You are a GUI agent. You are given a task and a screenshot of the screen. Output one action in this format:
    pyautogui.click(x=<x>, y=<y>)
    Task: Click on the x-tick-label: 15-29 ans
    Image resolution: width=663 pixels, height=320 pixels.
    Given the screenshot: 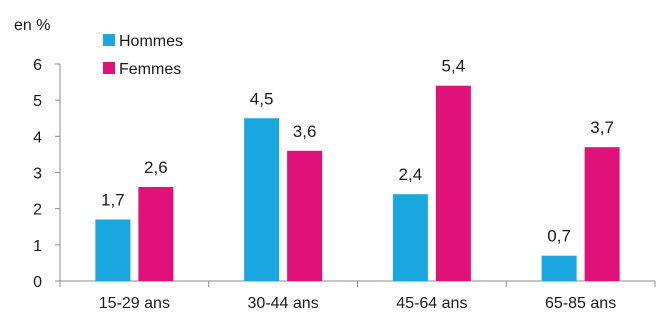 What is the action you would take?
    pyautogui.click(x=134, y=303)
    